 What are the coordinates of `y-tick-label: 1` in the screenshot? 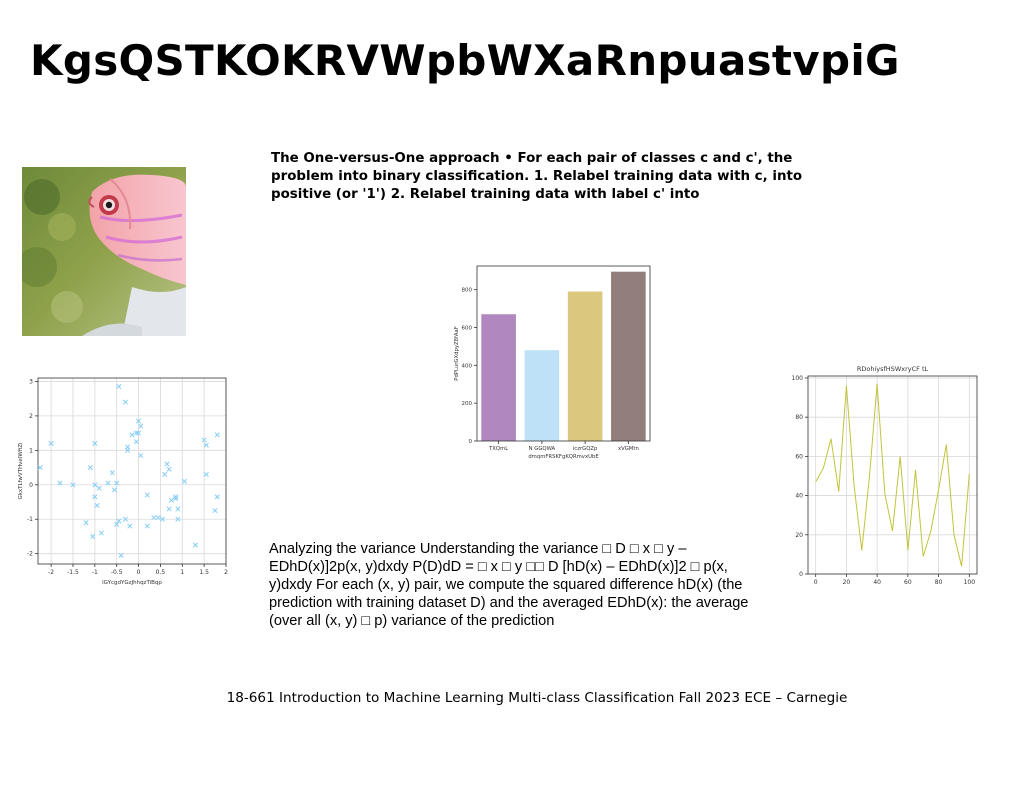 It's located at (31, 450).